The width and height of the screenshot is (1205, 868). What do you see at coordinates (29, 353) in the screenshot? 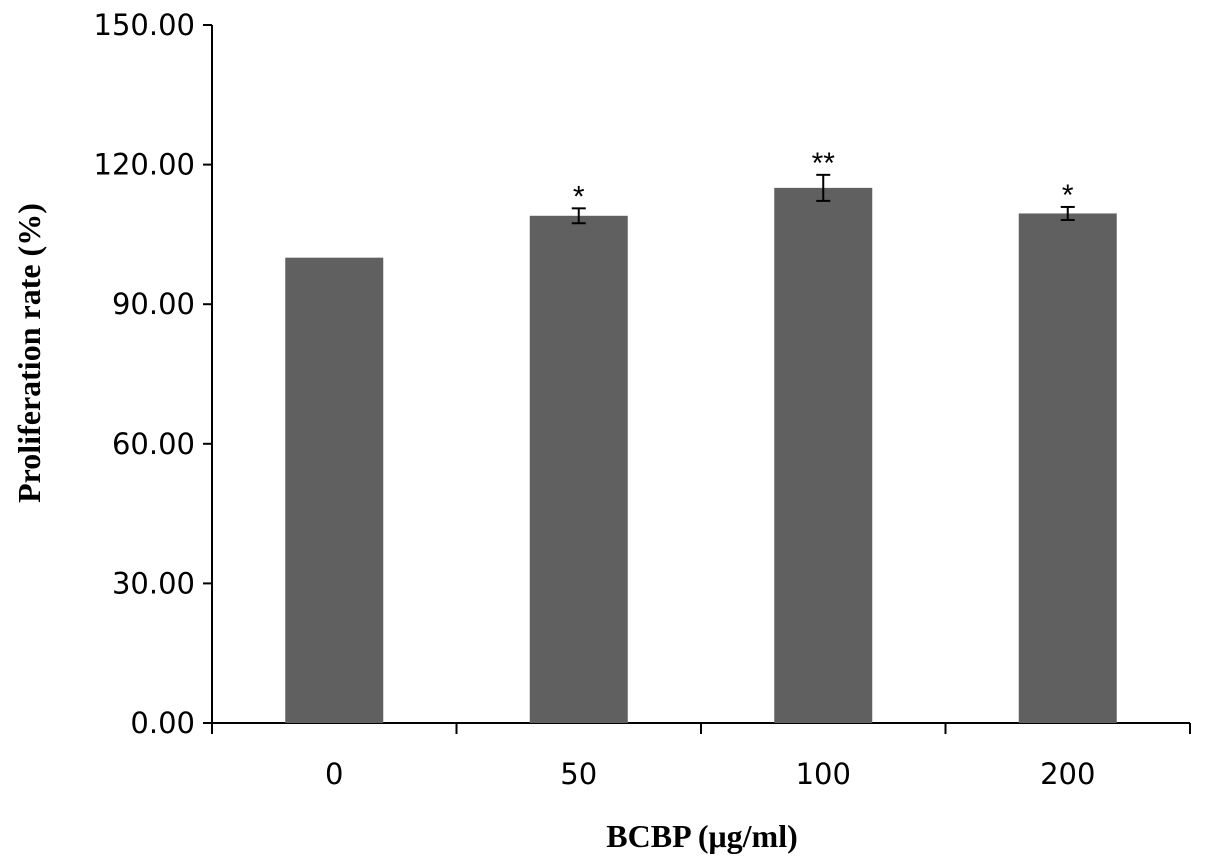
I see `y-axis-title: Proliferation rate (%)` at bounding box center [29, 353].